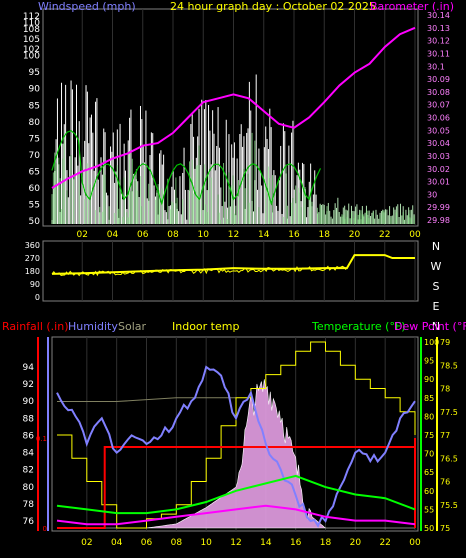  Describe the element at coordinates (445, 389) in the screenshot. I see `indoor-tick-label: 78` at that location.